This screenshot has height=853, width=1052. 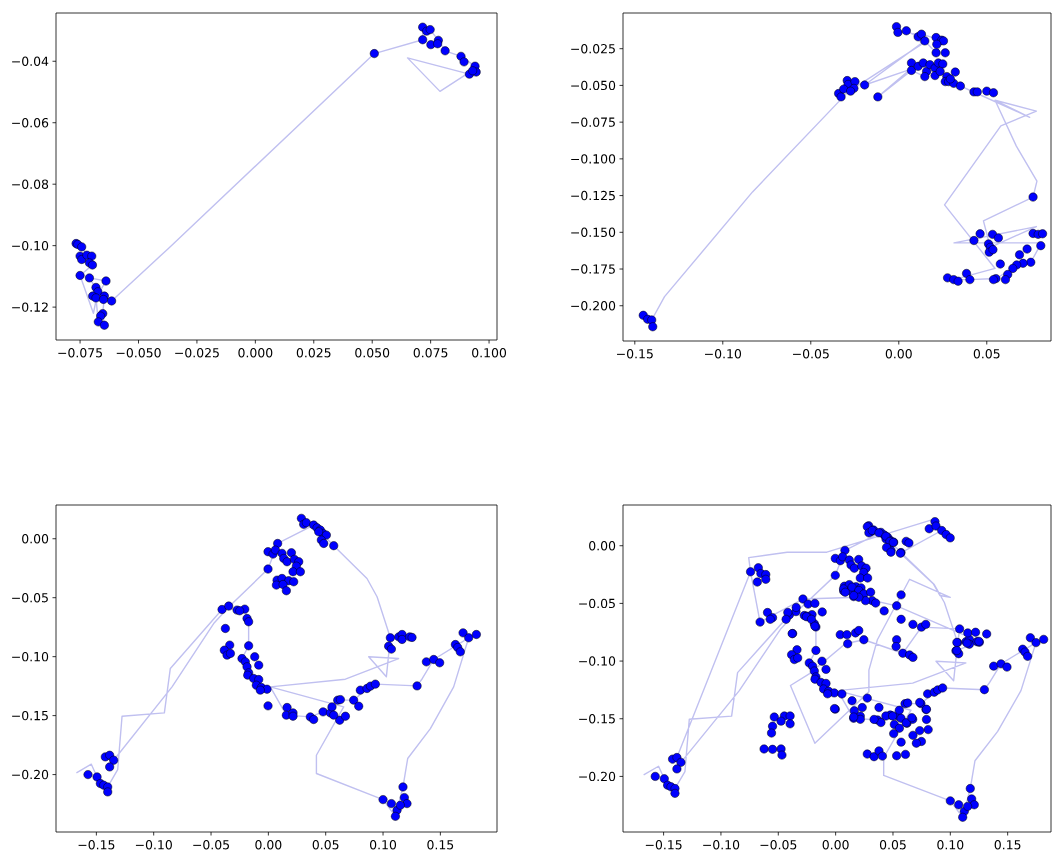 I want to click on x-tick-label: 0.000, so click(x=255, y=353).